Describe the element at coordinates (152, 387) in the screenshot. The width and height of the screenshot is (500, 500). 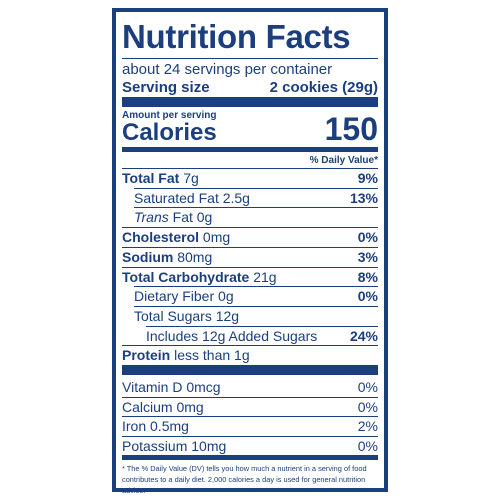
I see `vitamin-name: Vitamin D` at that location.